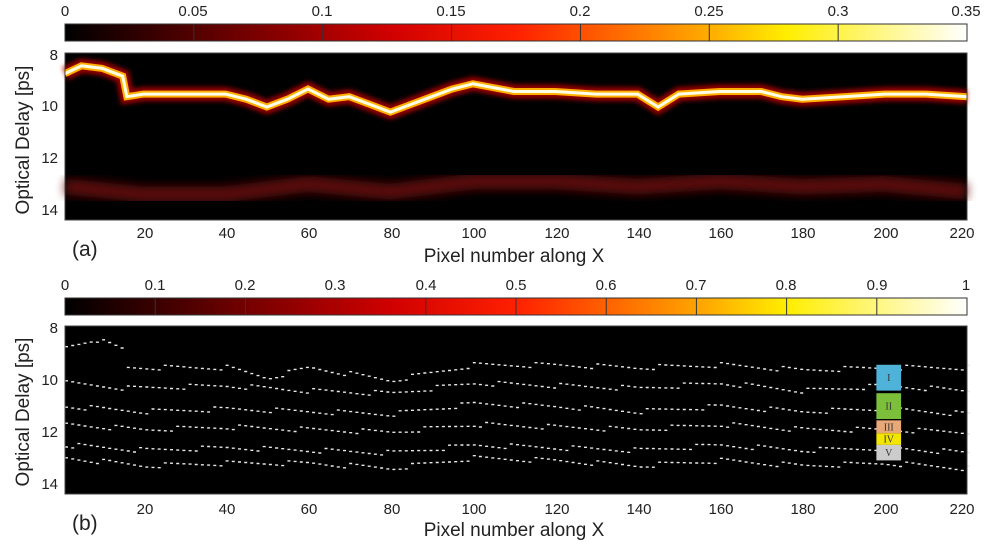 This screenshot has height=544, width=988. I want to click on colorbar-a-tick-label: 0.3, so click(838, 11).